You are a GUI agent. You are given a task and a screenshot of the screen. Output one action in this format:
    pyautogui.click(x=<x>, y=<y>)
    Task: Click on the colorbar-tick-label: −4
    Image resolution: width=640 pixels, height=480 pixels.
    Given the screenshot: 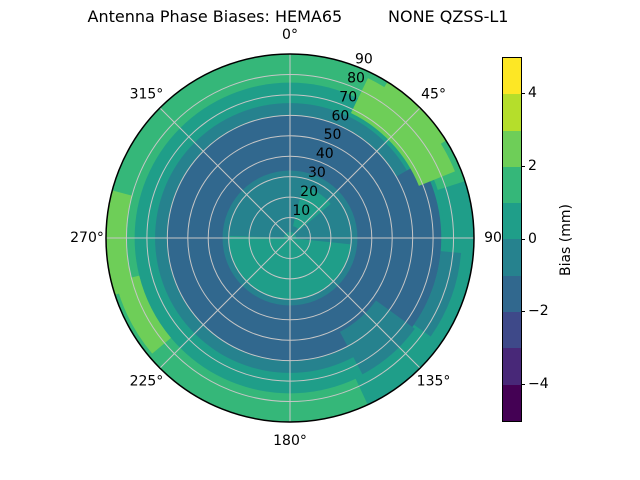 What is the action you would take?
    pyautogui.click(x=538, y=383)
    